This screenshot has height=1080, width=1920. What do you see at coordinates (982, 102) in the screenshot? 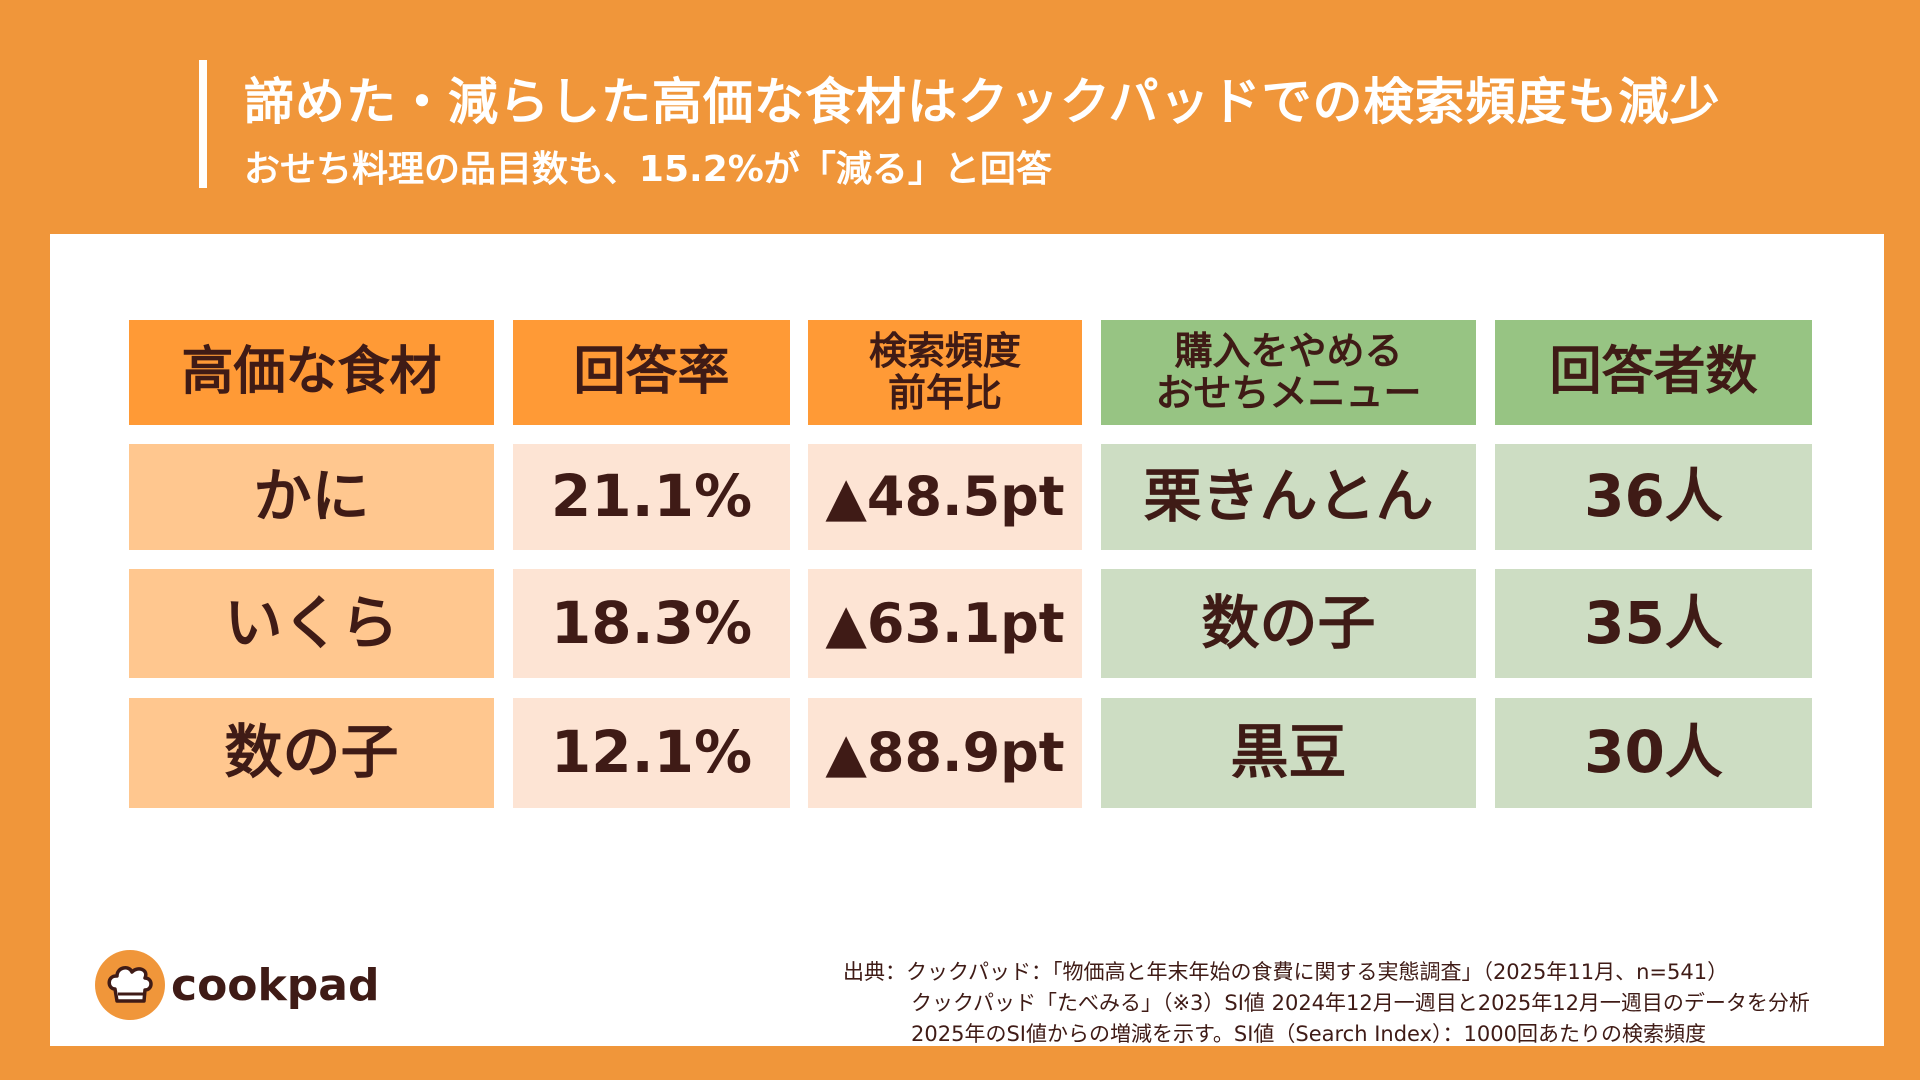
I see `page-title: 諦めた・減らした高価な食材はクックパッドでの検索頻度も減少` at bounding box center [982, 102].